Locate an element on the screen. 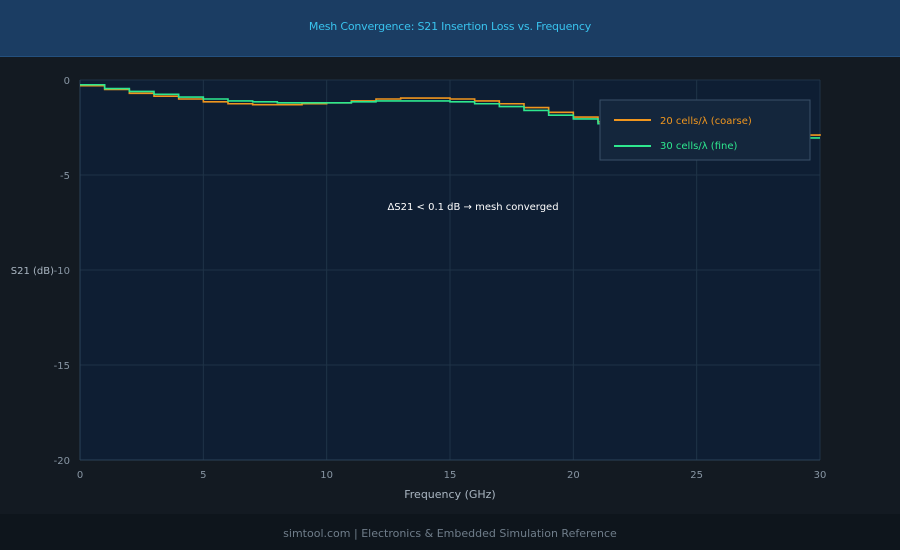  annotation-text: ΔS21 < 0.1 dB → mesh converged is located at coordinates (472, 207).